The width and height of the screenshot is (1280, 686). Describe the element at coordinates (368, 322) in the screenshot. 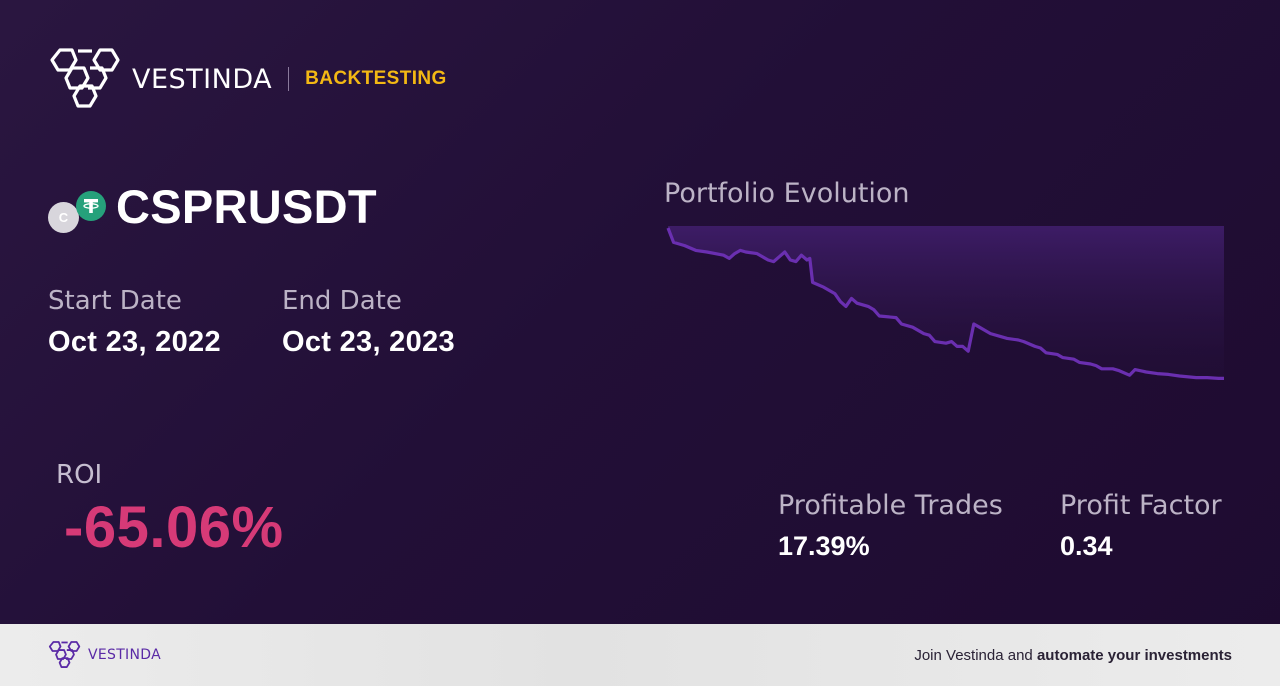

I see `end-date: End Date Oct 23, 2023` at that location.